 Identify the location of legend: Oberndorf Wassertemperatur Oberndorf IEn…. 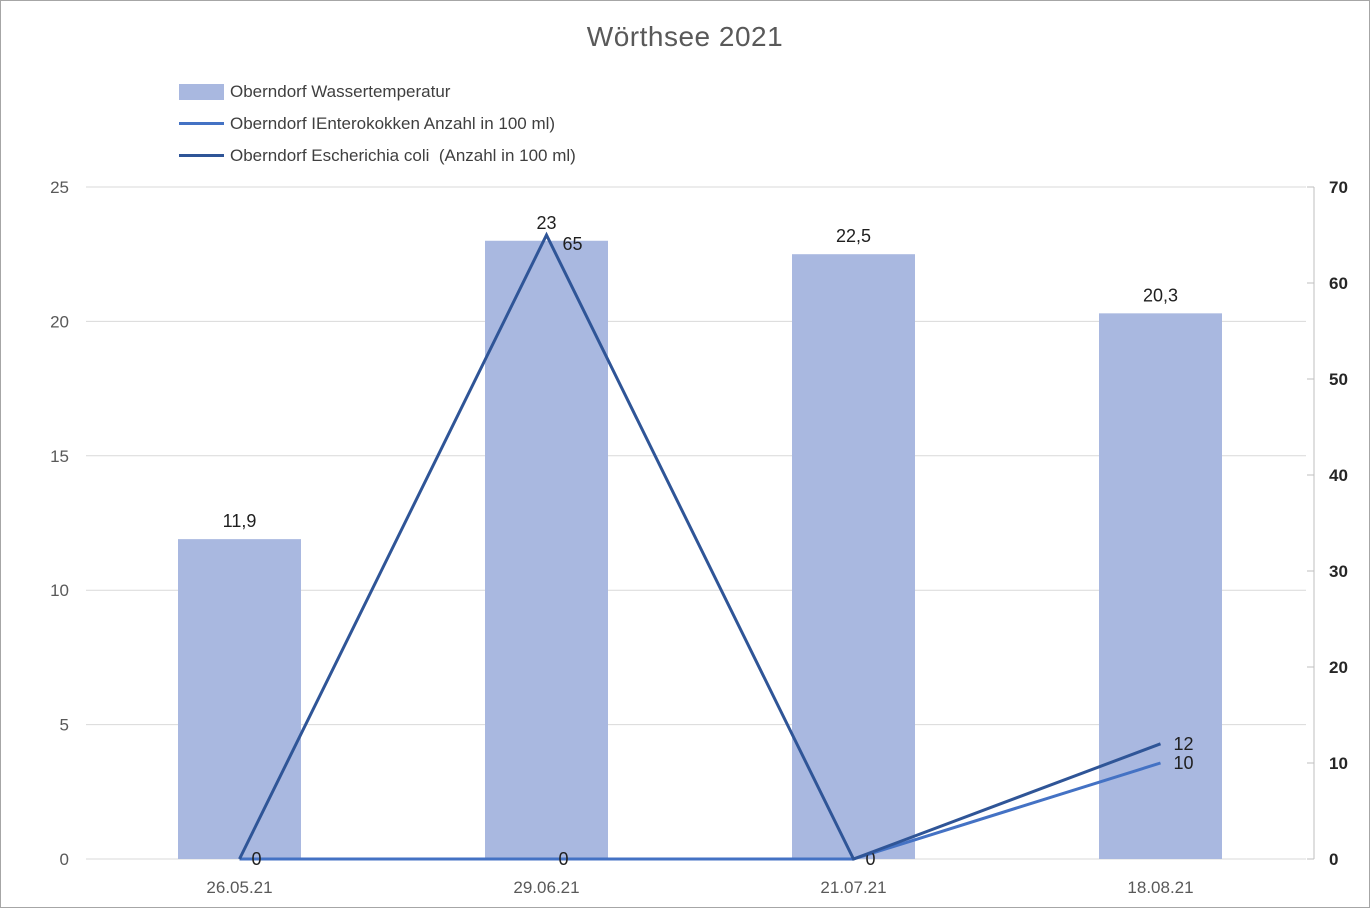
(377, 129).